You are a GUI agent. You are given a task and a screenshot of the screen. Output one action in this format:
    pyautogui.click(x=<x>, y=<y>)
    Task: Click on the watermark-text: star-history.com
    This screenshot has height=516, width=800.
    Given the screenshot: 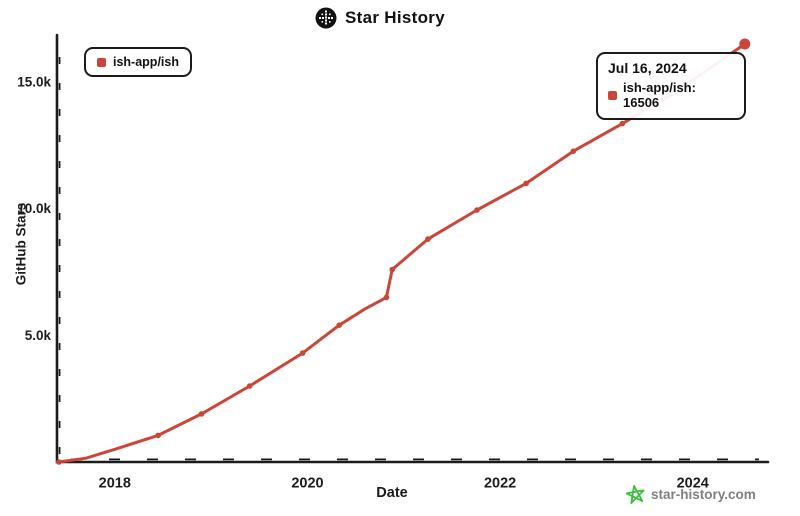 What is the action you would take?
    pyautogui.click(x=703, y=494)
    